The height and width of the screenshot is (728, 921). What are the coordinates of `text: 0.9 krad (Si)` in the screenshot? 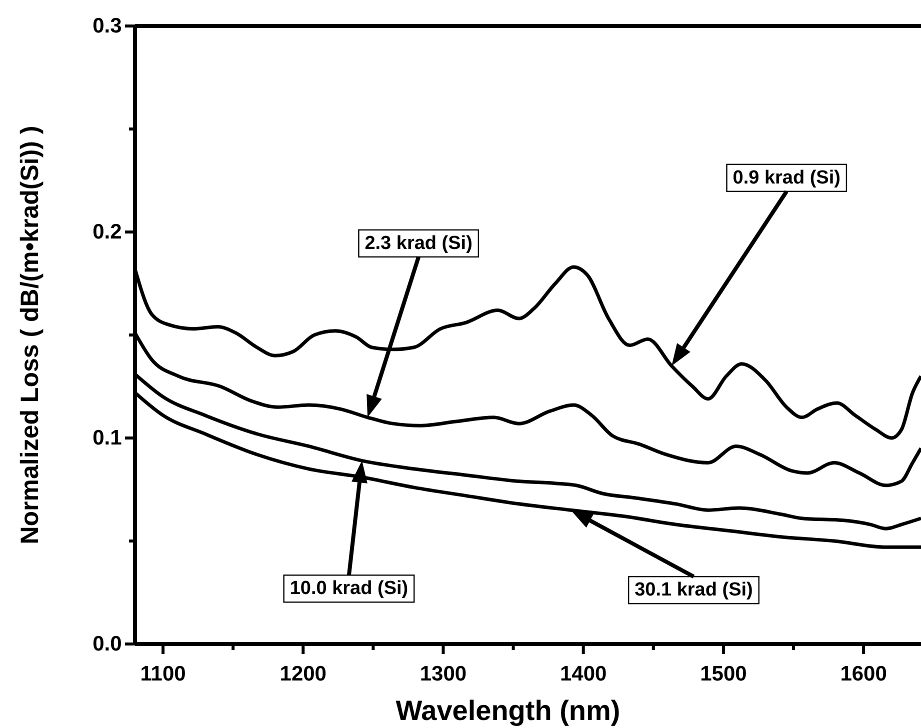 It's located at (786, 177).